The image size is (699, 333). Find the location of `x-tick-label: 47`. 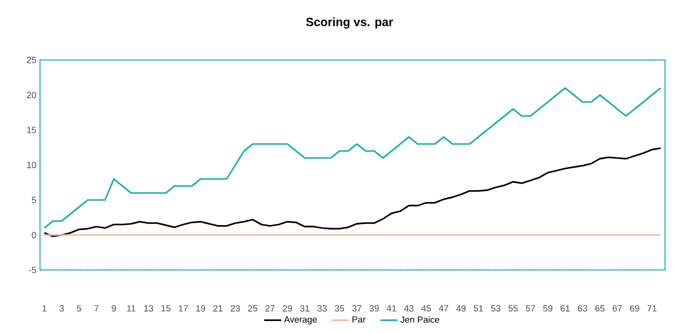

x-tick-label: 47 is located at coordinates (443, 308).